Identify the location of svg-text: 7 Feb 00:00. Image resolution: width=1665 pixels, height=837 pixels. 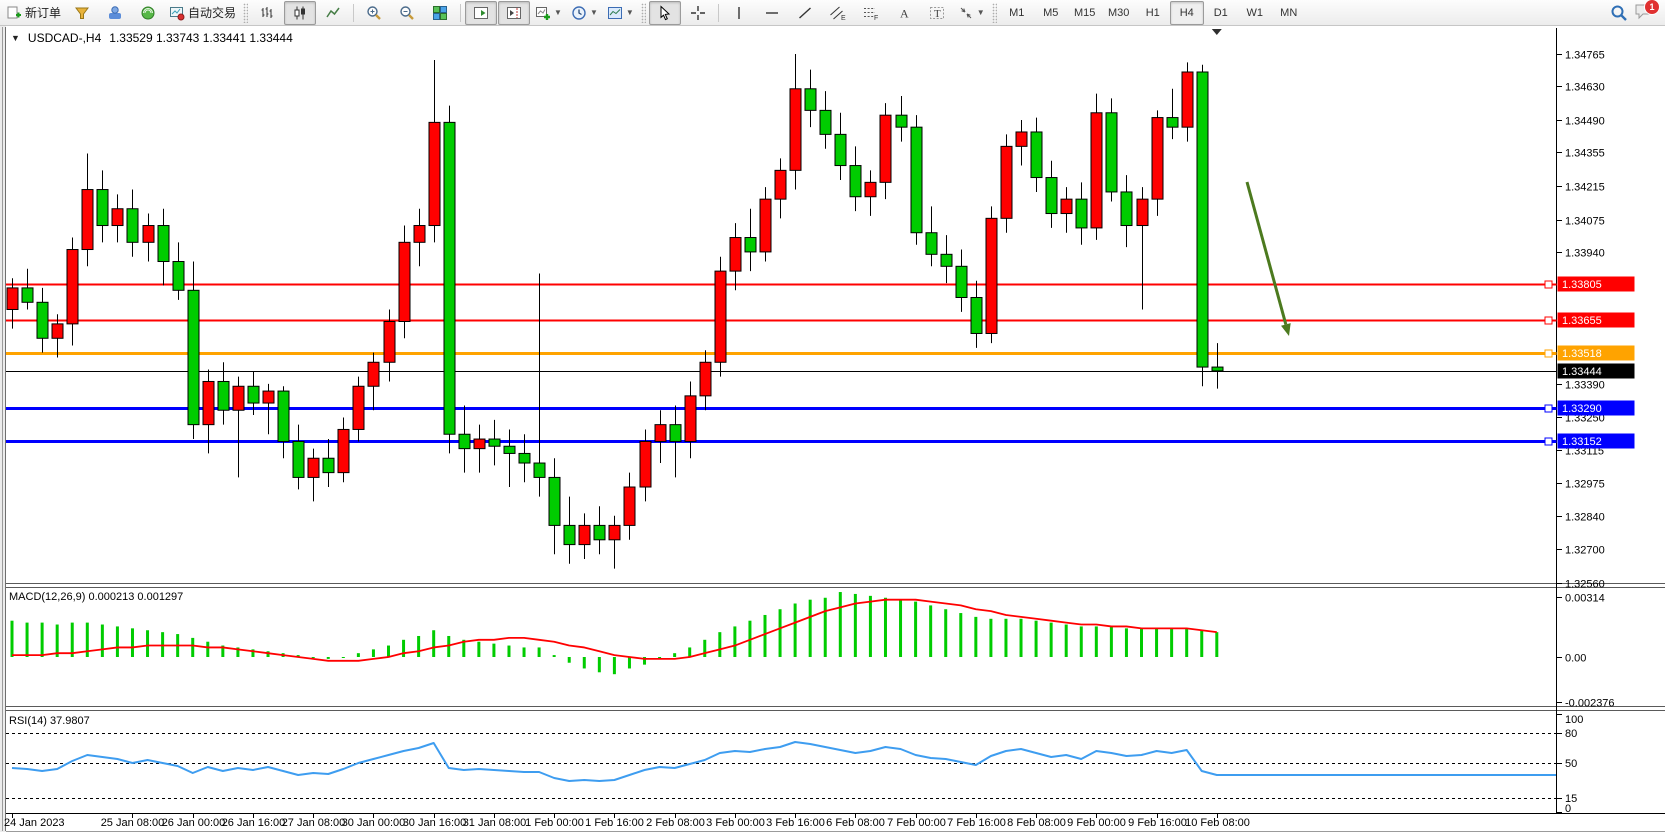
(916, 823).